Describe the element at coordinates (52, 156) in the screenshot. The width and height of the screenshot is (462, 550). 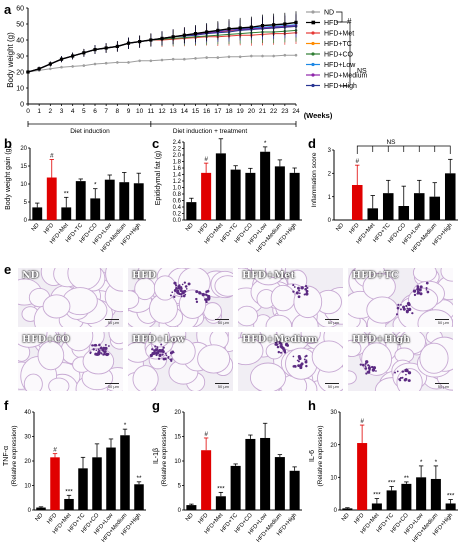
I see `significance-mark: #` at that location.